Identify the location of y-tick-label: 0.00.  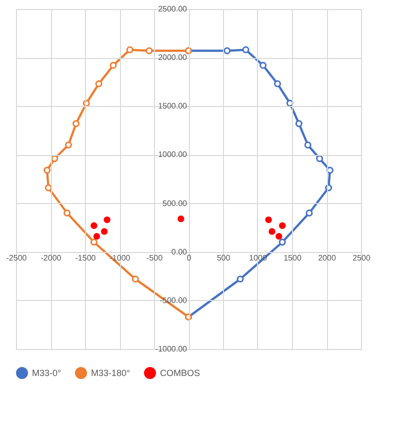
(179, 251).